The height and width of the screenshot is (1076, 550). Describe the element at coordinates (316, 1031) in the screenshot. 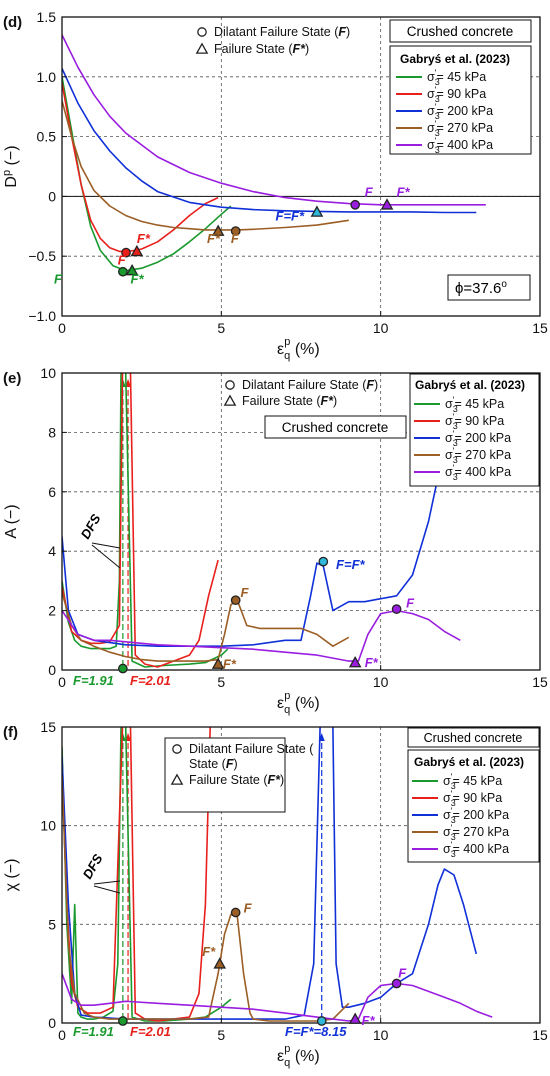

I see `f-value-200: F=F*=8.15` at that location.